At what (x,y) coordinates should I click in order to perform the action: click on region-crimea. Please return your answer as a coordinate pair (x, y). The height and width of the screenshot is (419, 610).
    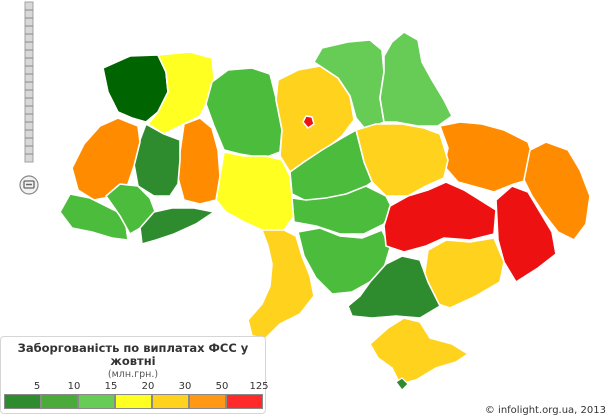
    Looking at the image, I should click on (419, 351).